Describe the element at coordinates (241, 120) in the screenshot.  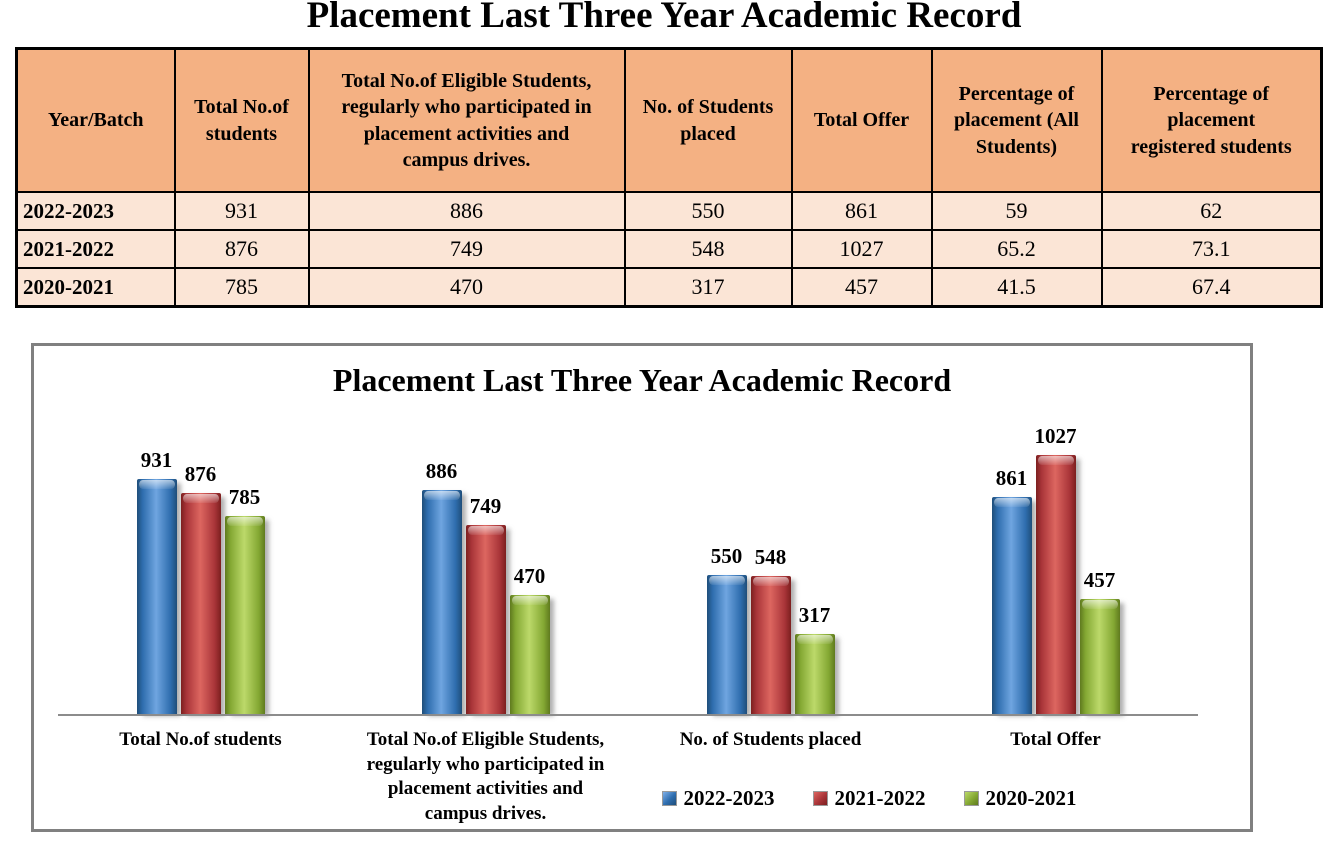
I see `column-header: Total No.of students` at that location.